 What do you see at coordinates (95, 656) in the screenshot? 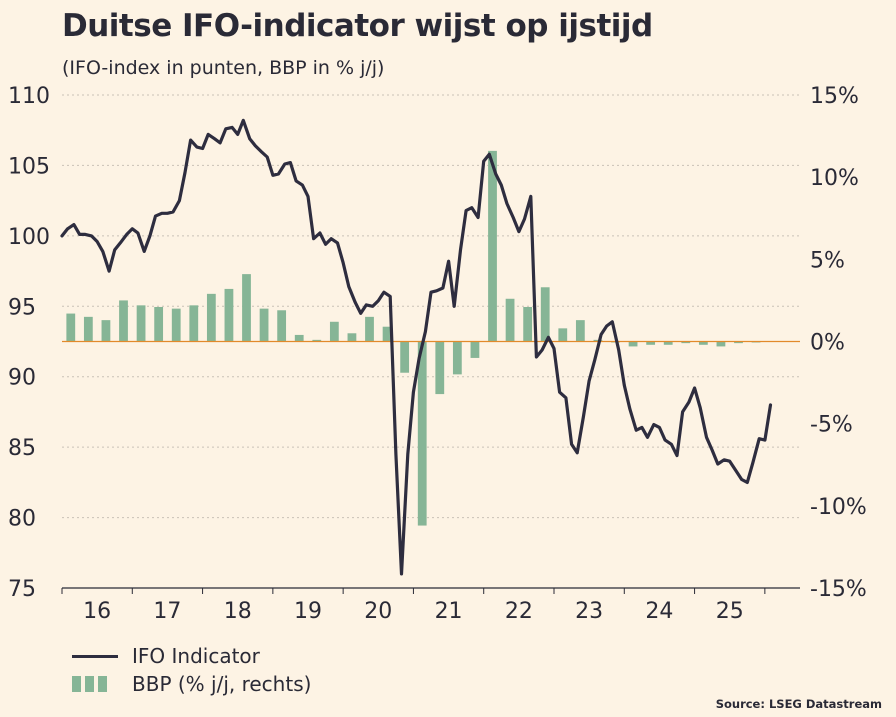
I see `legend-line-swatch` at bounding box center [95, 656].